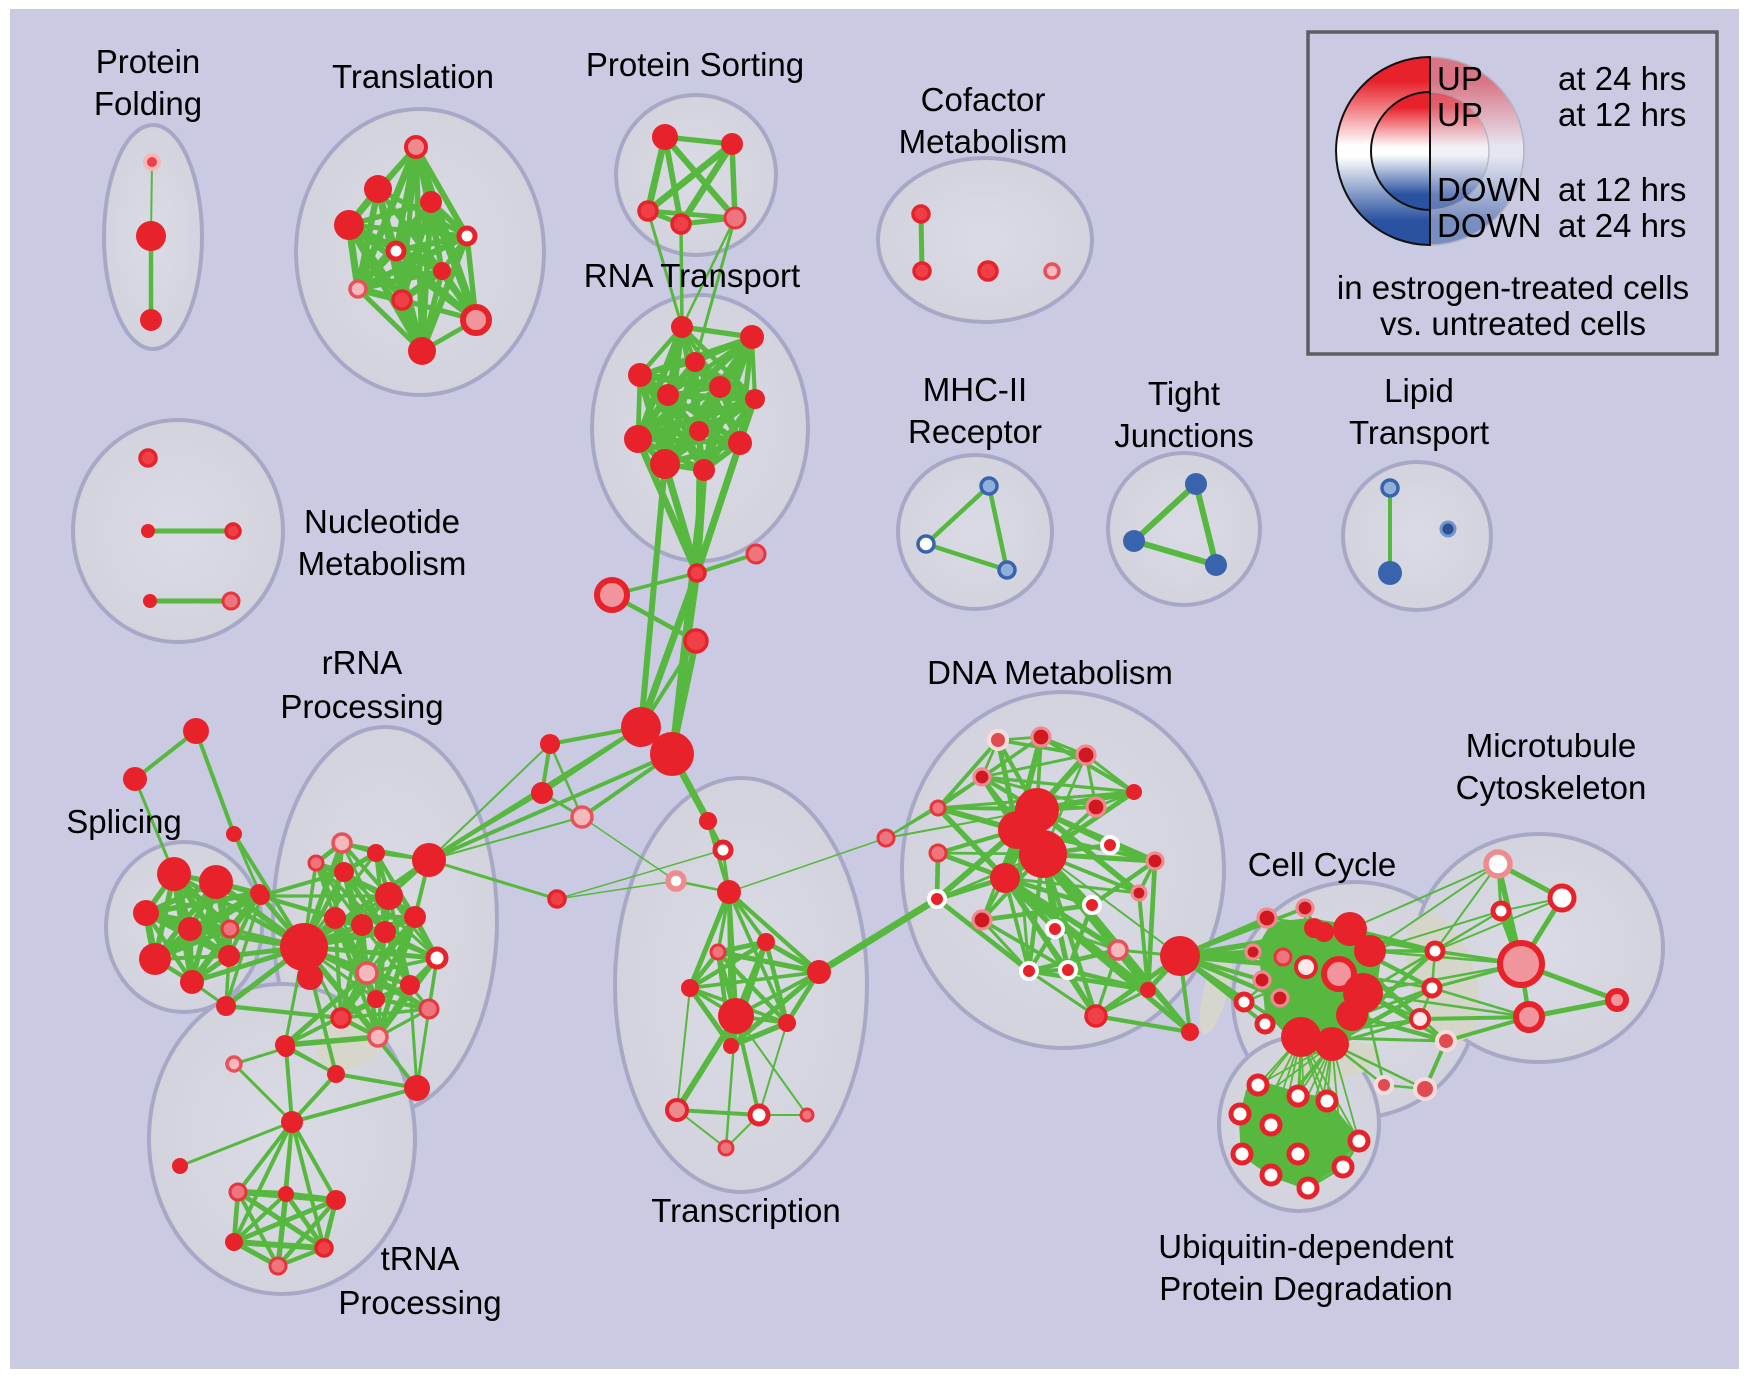 The image size is (1750, 1381). What do you see at coordinates (148, 103) in the screenshot?
I see `svg-text: Folding` at bounding box center [148, 103].